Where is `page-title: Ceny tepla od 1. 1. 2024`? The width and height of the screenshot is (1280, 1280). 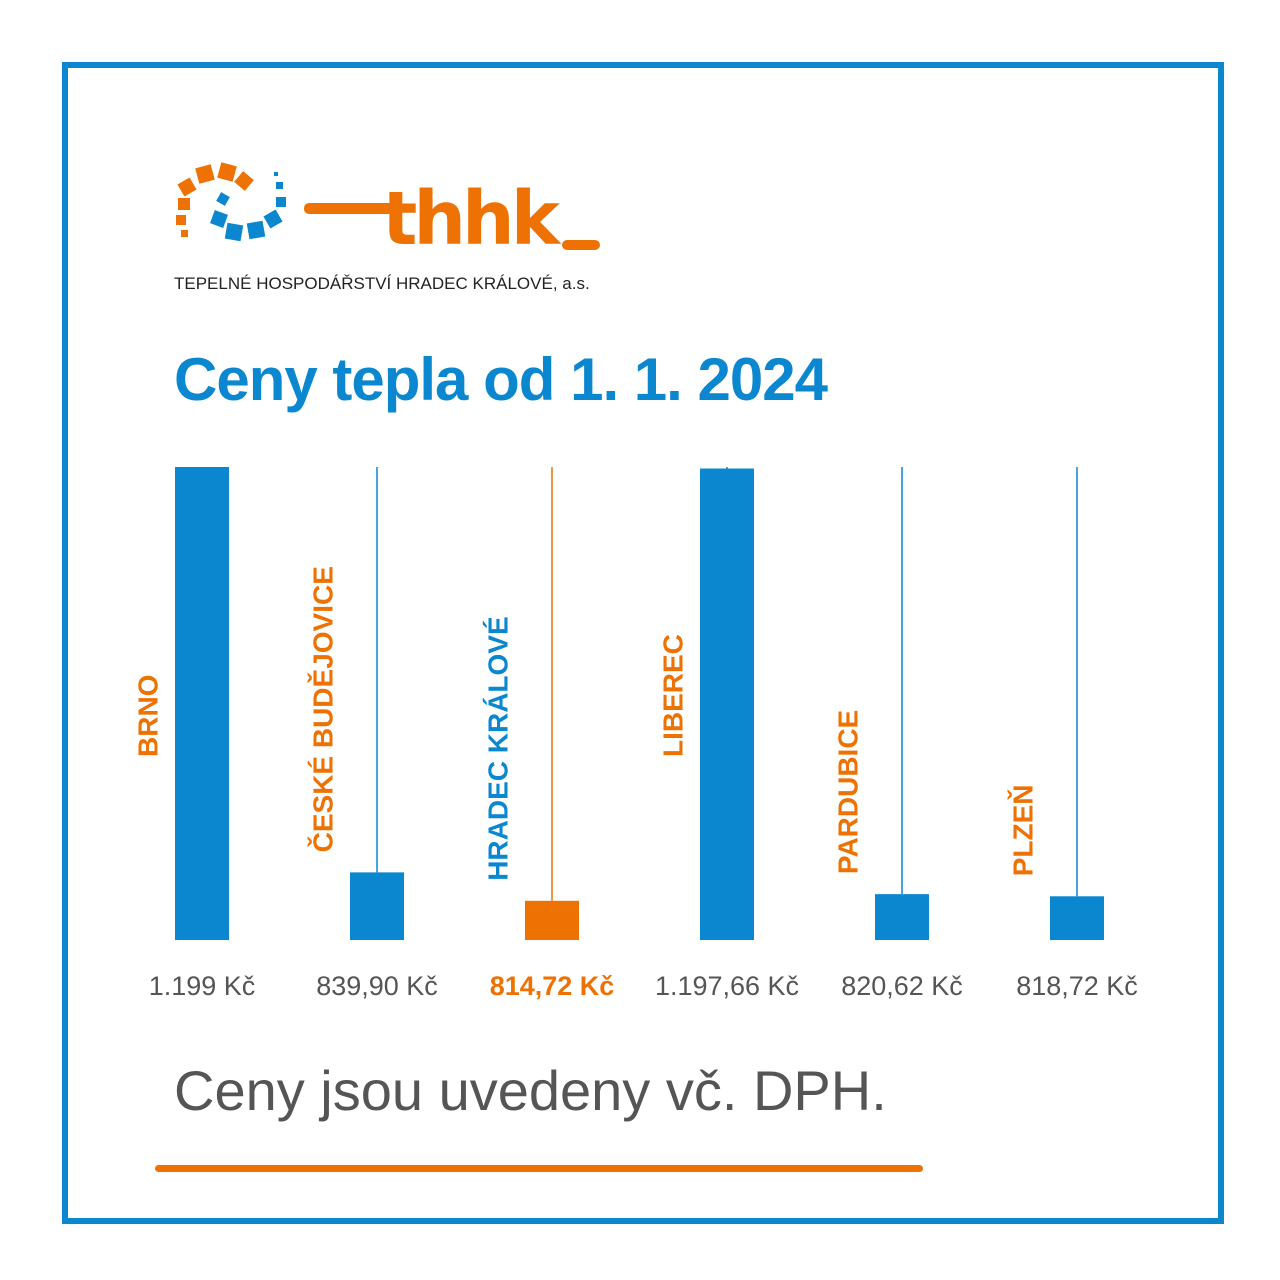 page-title: Ceny tepla od 1. 1. 2024 is located at coordinates (501, 379).